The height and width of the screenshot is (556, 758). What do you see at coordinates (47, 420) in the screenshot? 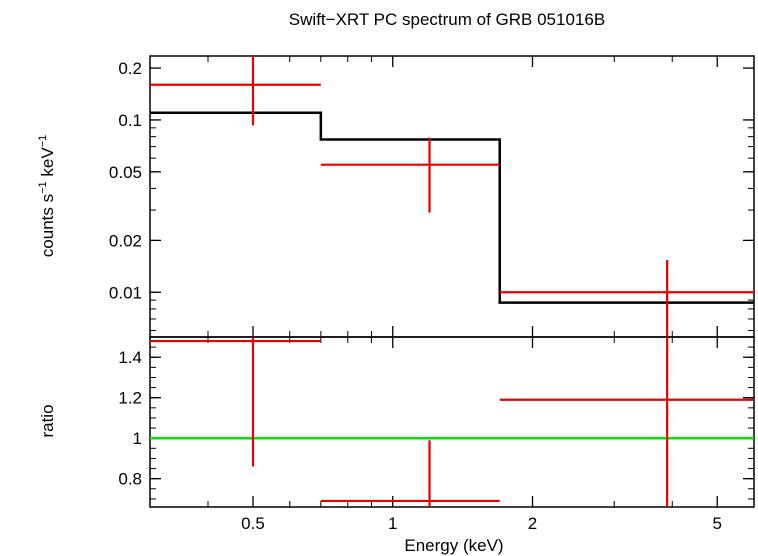
I see `y-axis-label-ratio: ratio` at bounding box center [47, 420].